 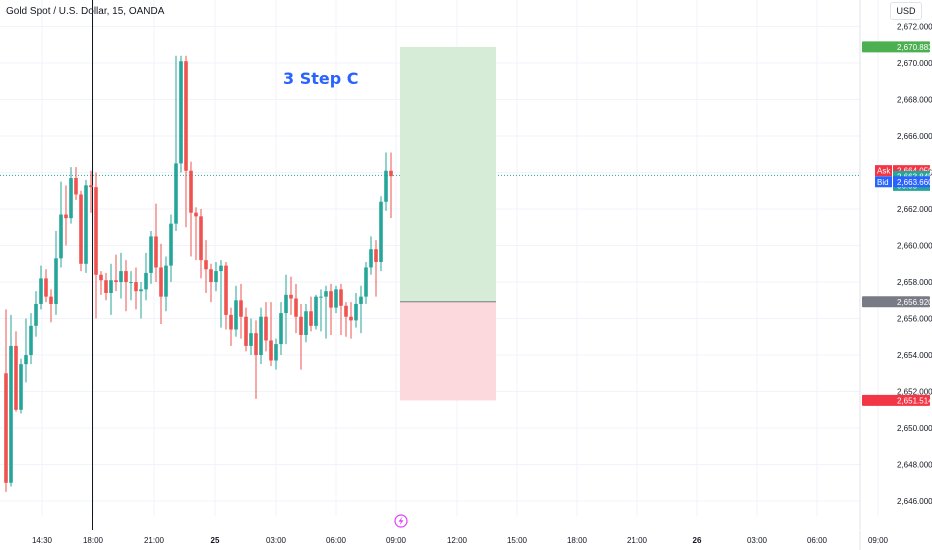 I want to click on profit-zone, so click(x=448, y=174).